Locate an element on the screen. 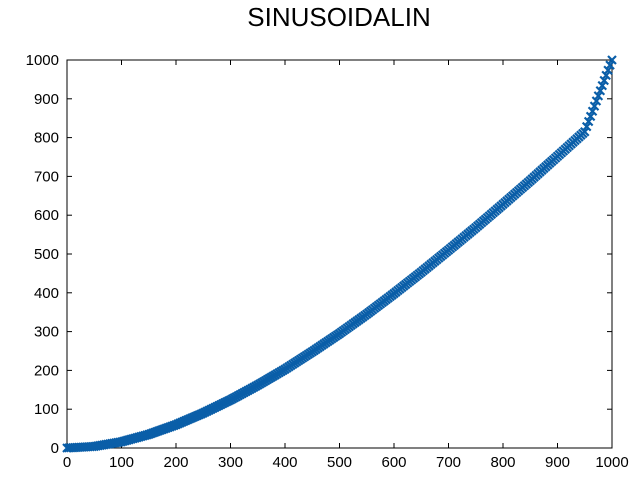 This screenshot has height=480, width=640. y-tick-label: 200 is located at coordinates (46, 370).